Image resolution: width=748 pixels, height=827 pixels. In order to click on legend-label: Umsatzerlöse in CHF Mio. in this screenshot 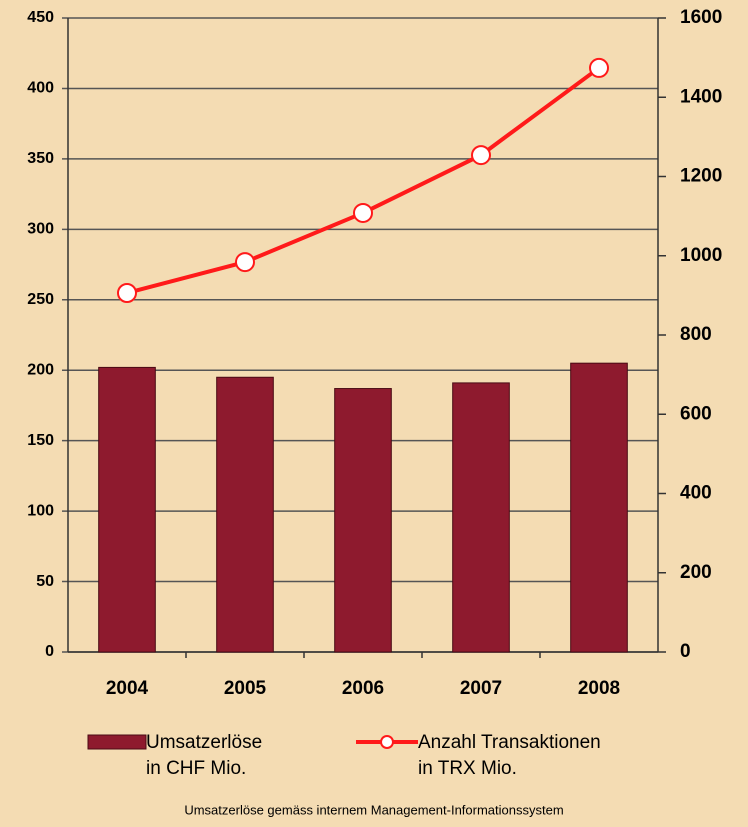, I will do `click(204, 755)`.